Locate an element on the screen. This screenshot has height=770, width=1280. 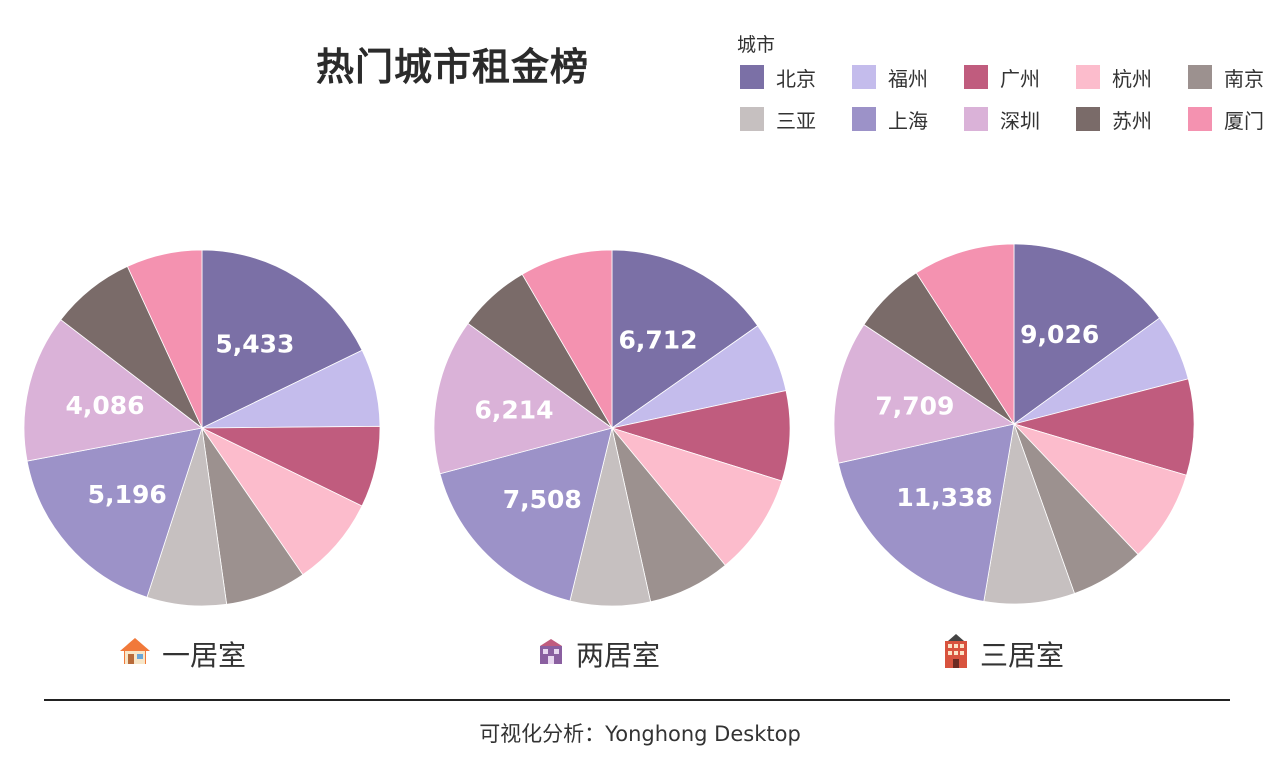
pie-chart: 6,712 7,508 6,214 is located at coordinates (612, 428).